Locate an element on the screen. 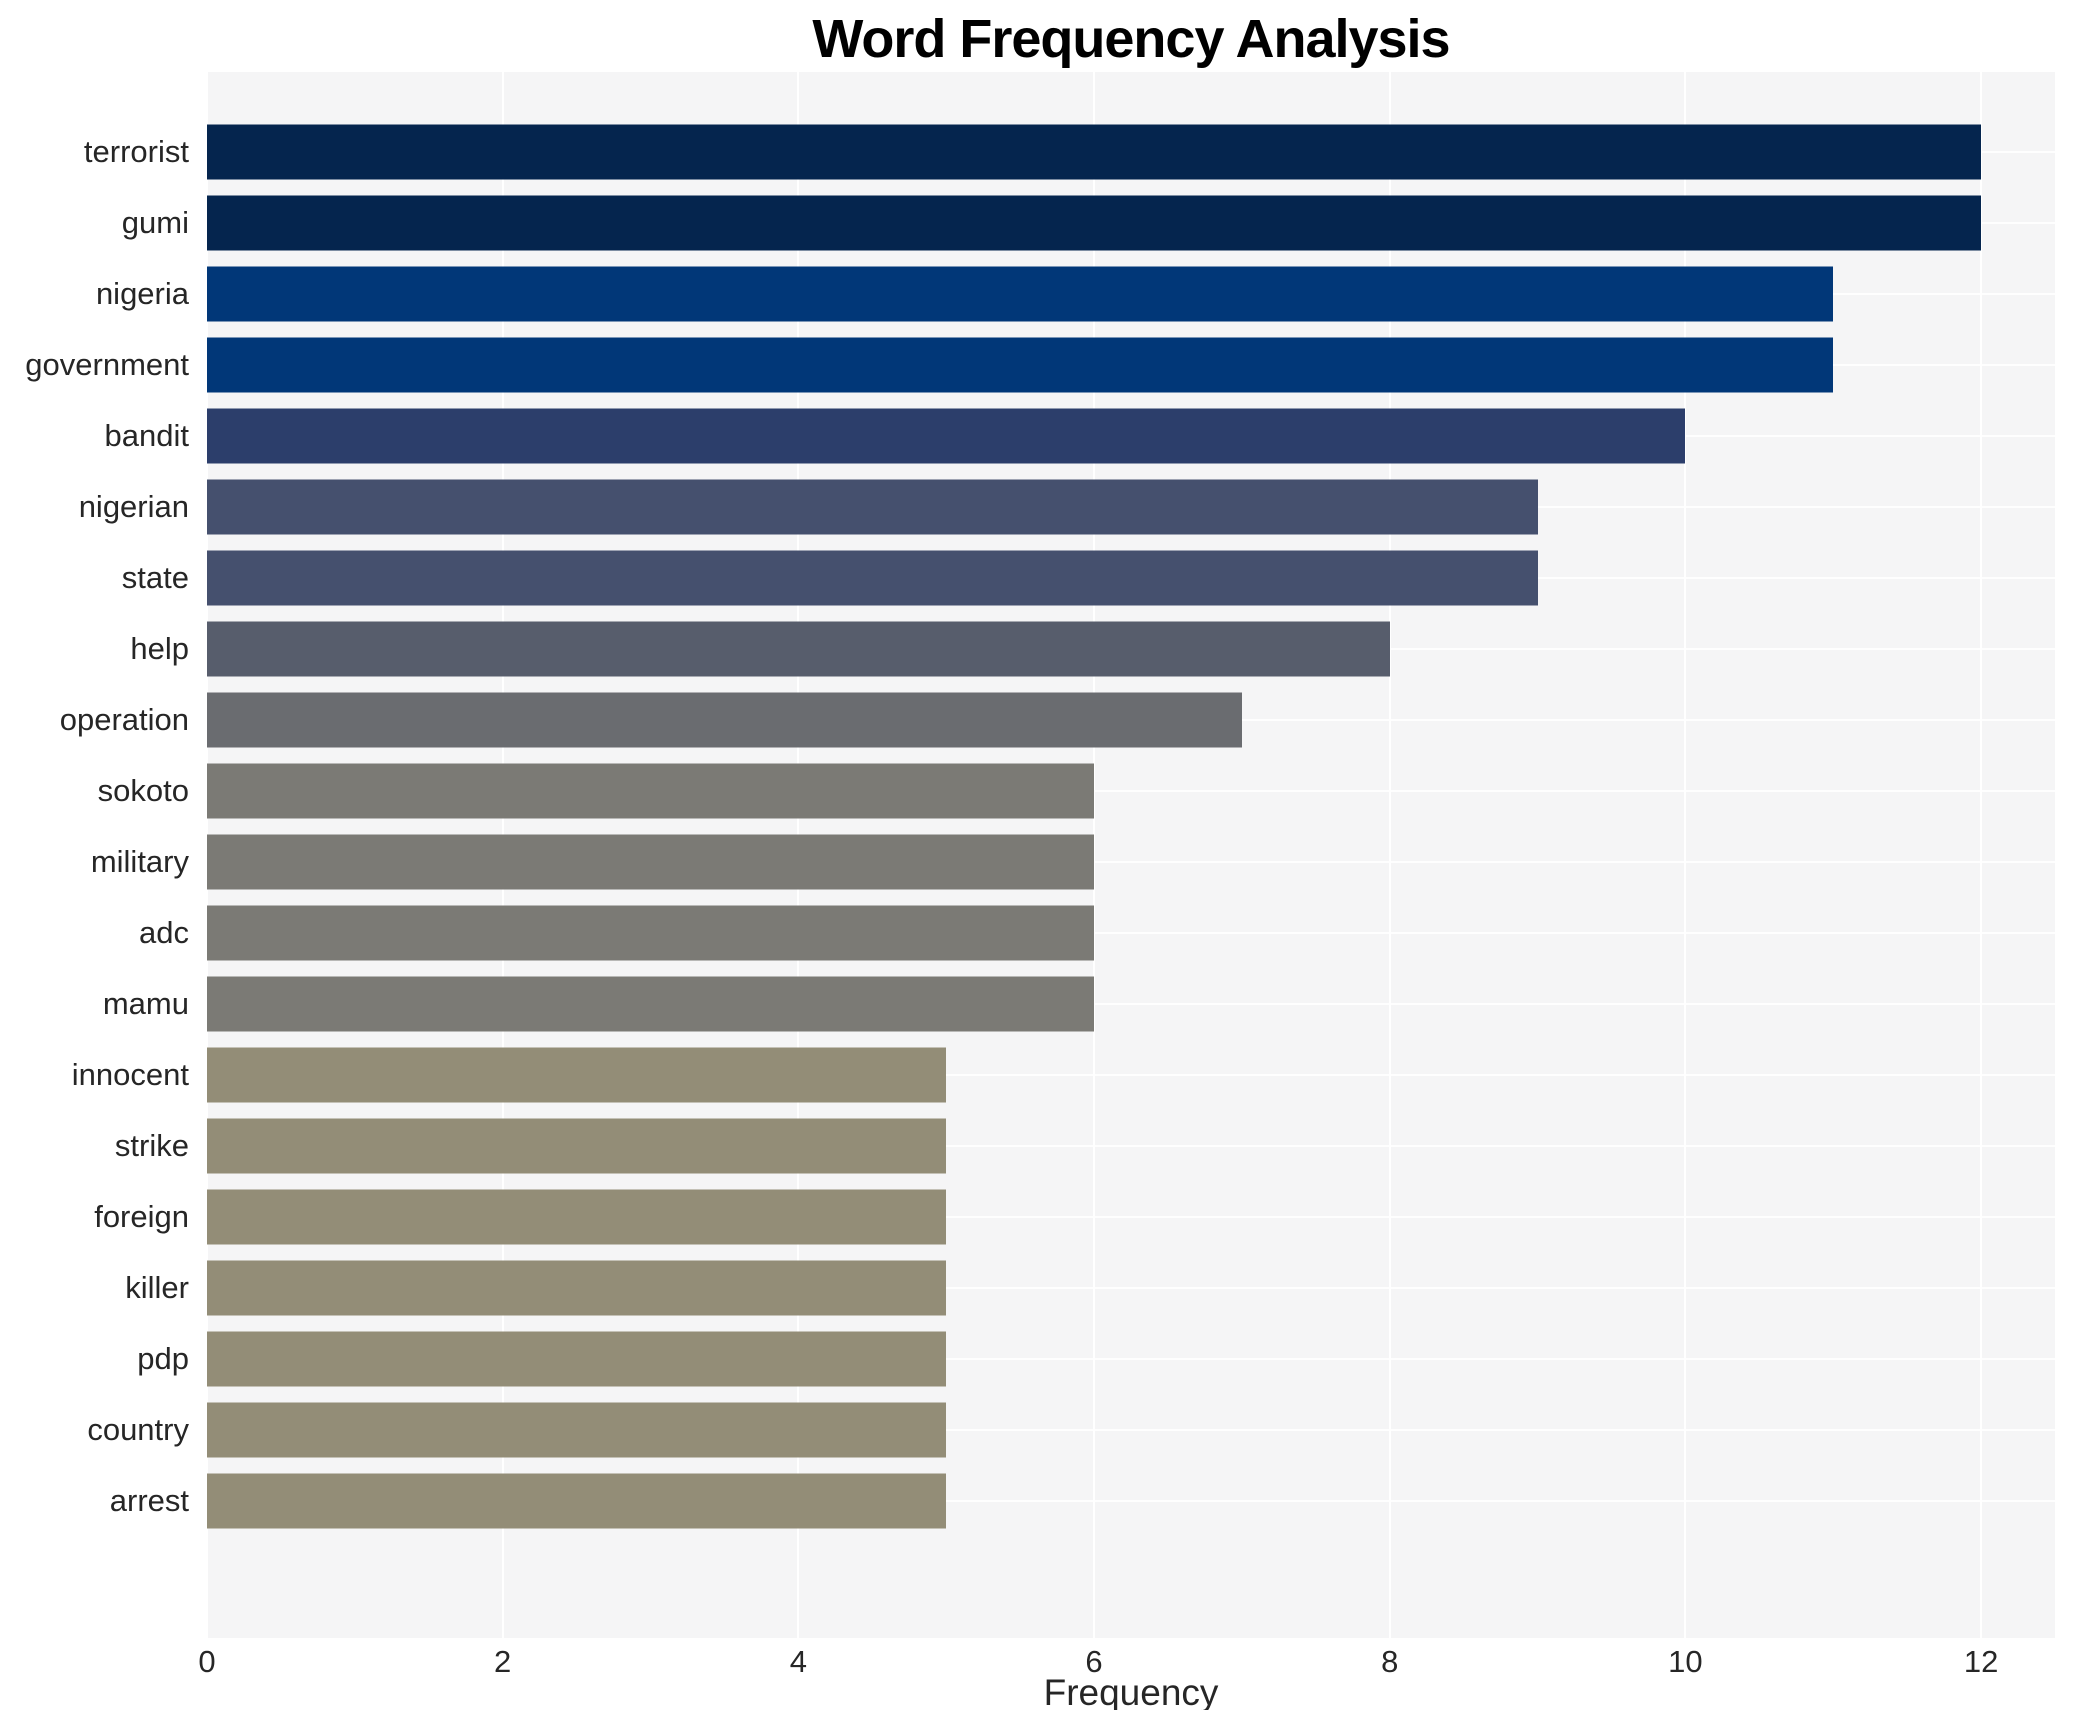 Image resolution: width=2085 pixels, height=1710 pixels. bar-gumi is located at coordinates (1094, 222).